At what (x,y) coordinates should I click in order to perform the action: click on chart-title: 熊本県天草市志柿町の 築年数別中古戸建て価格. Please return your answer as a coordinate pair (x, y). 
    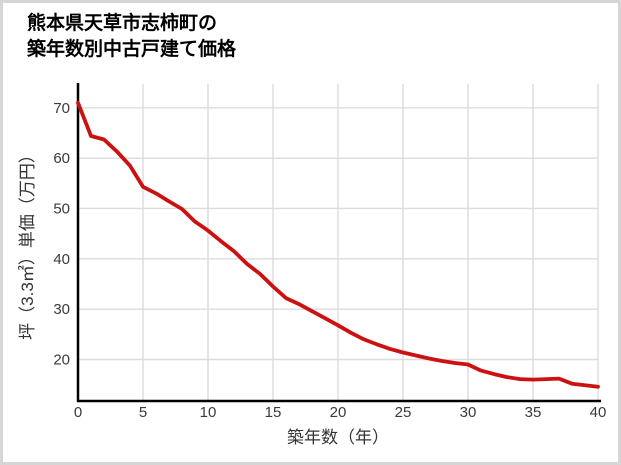
    Looking at the image, I should click on (131, 37).